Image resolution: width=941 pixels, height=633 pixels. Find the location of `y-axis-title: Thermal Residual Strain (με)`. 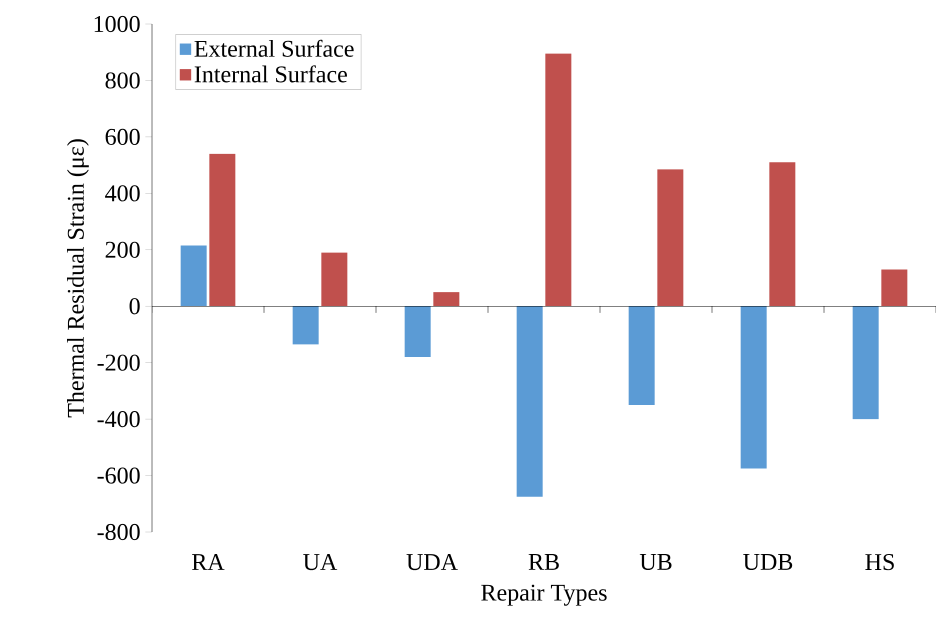

y-axis-title: Thermal Residual Strain (με) is located at coordinates (78, 278).